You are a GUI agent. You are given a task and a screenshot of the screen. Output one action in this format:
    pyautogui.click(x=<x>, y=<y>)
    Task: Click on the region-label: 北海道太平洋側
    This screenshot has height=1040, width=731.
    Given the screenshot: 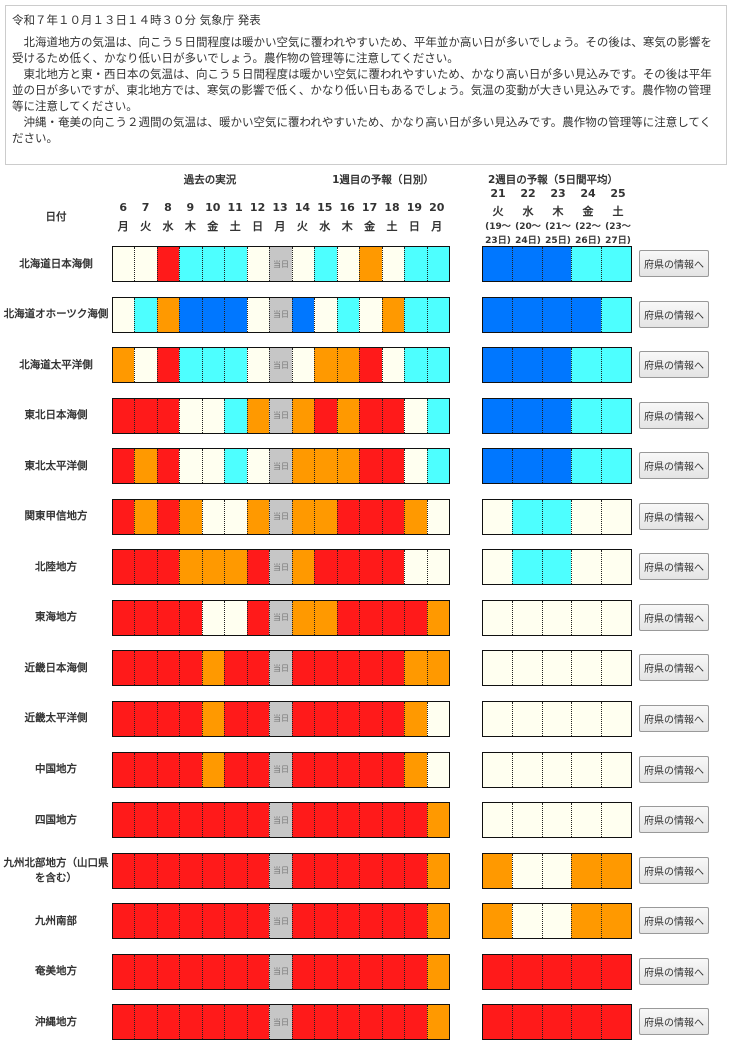 What is the action you would take?
    pyautogui.click(x=56, y=364)
    